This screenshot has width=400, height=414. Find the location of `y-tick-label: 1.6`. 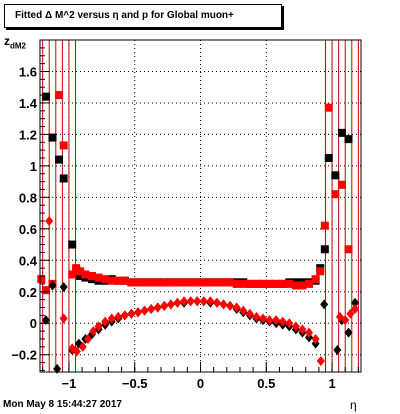

y-tick-label: 1.6 is located at coordinates (28, 71).